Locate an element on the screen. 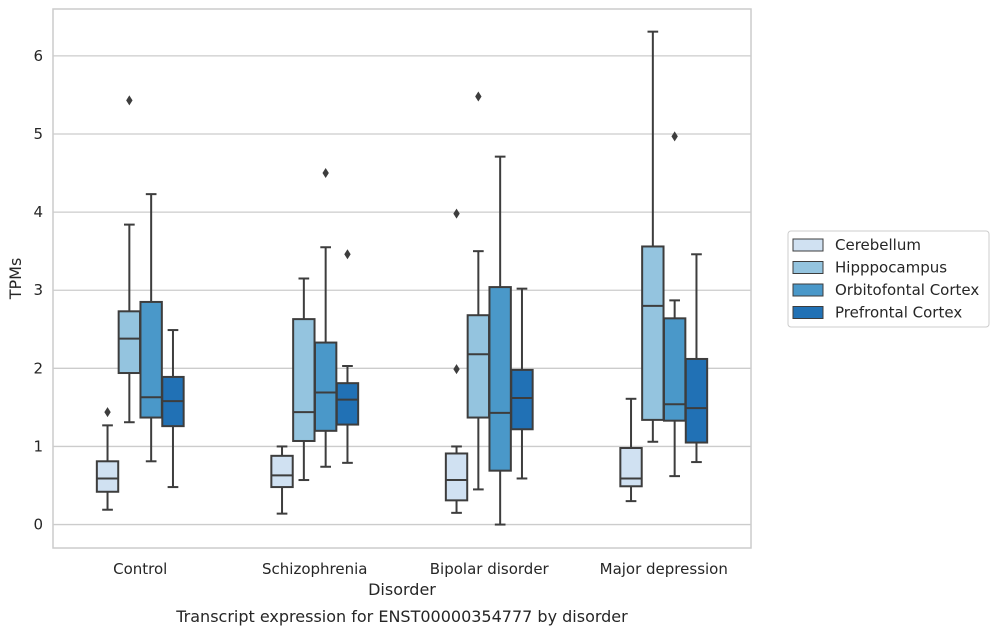  y-tick-label: 3 is located at coordinates (38, 290).